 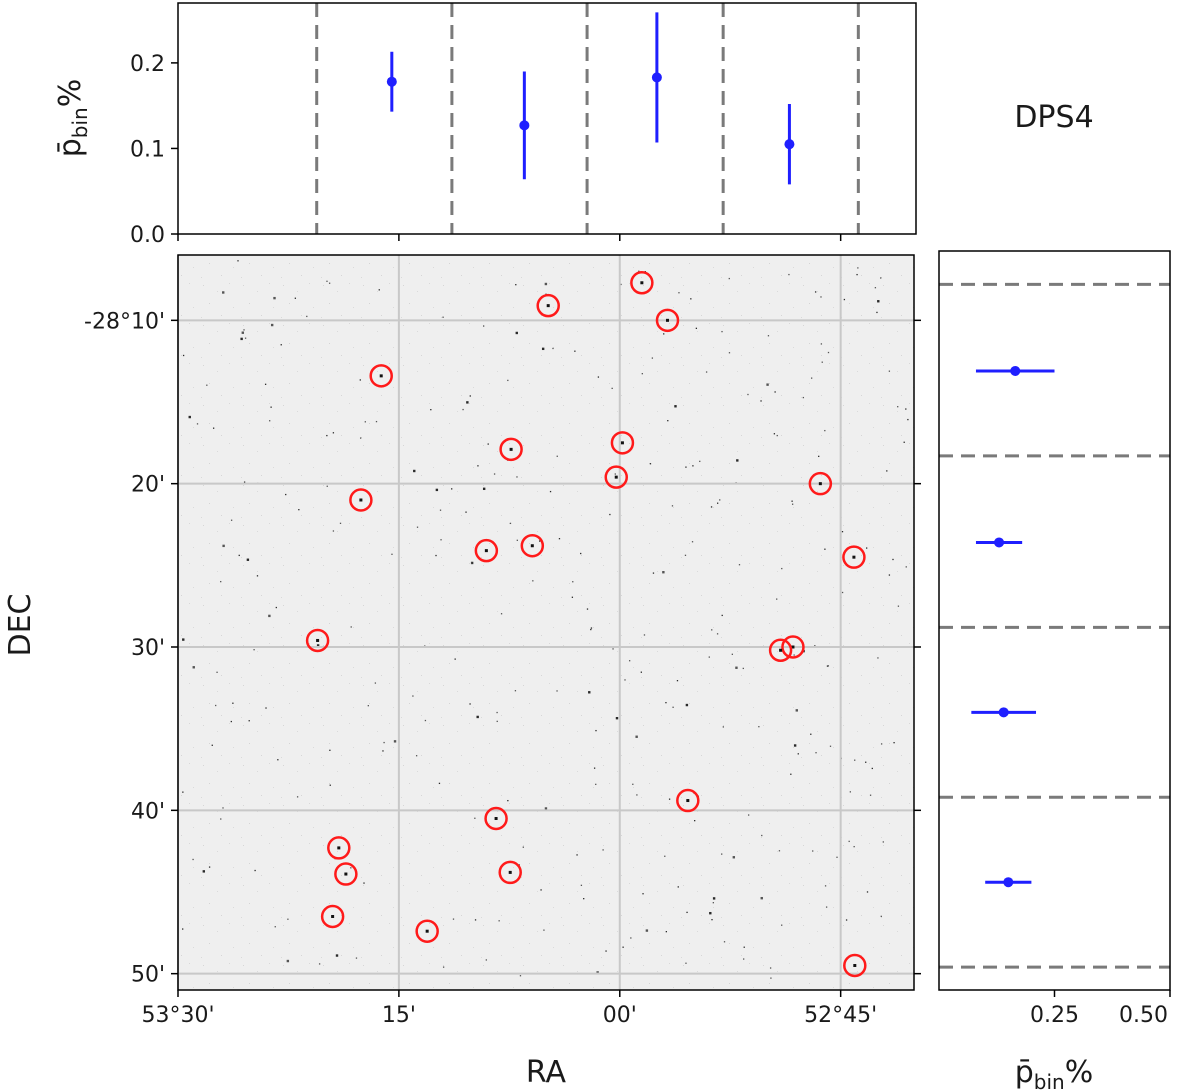 What do you see at coordinates (20, 624) in the screenshot?
I see `y-axis-label: DEC` at bounding box center [20, 624].